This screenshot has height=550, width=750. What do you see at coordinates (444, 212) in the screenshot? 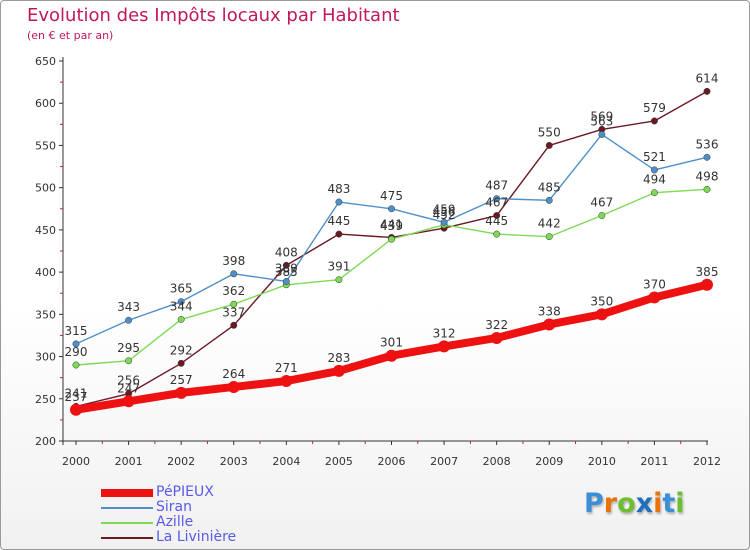
I see `data-label: 456` at bounding box center [444, 212].